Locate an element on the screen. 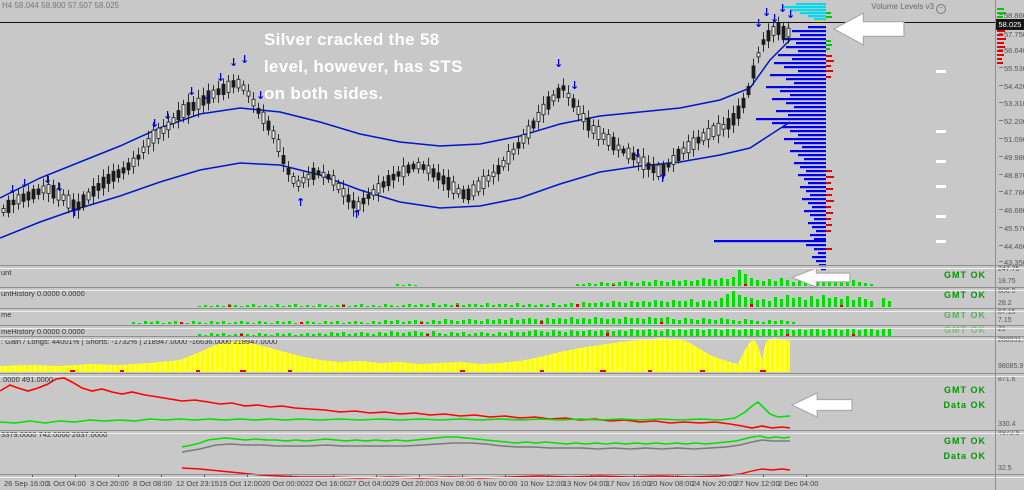  gmt-ok-status: GMT OK is located at coordinates (965, 295).